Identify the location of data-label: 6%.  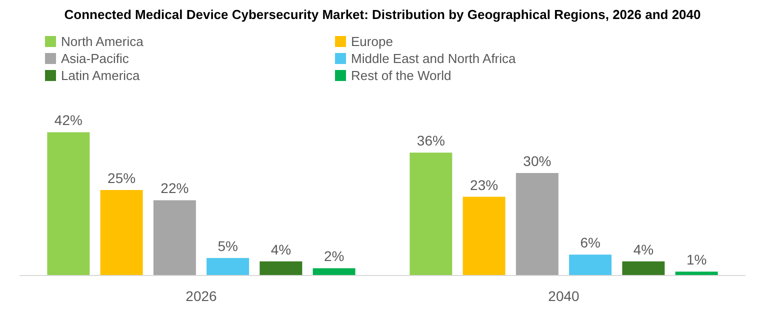
(590, 242).